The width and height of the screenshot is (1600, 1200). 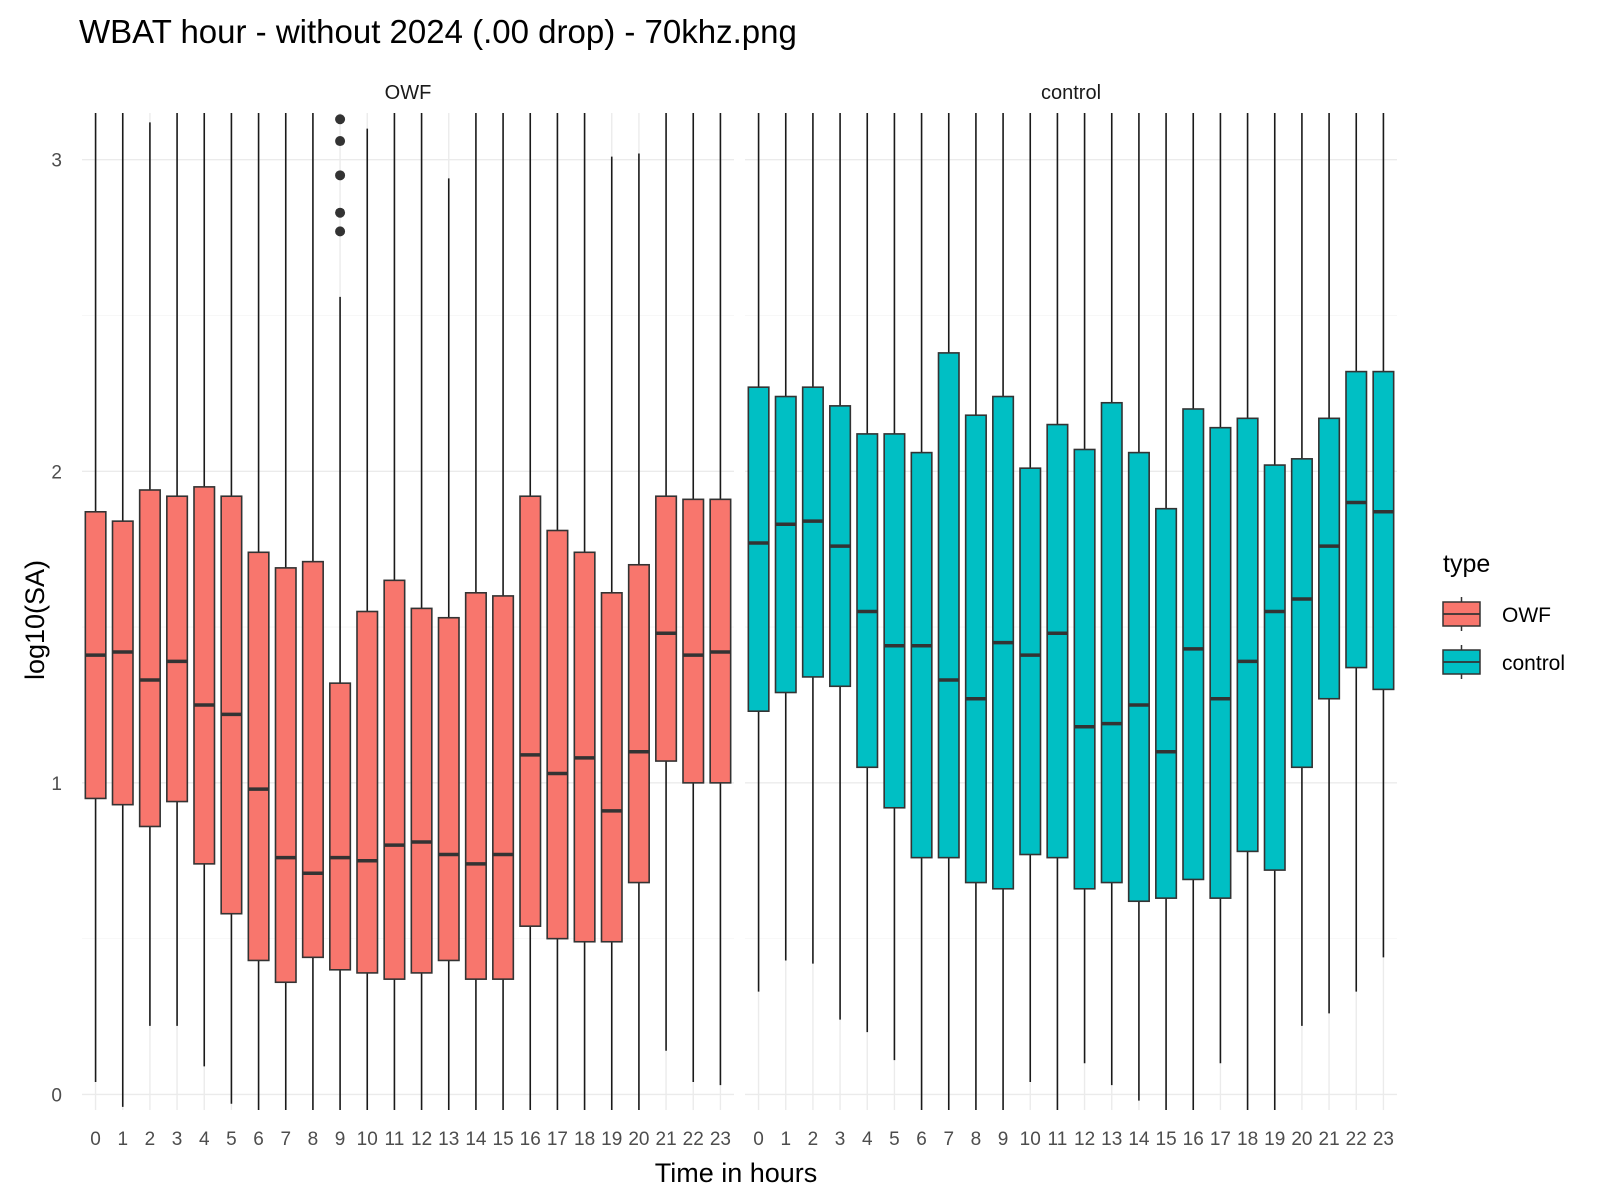 I want to click on x-tick-label: 6, so click(x=921, y=1139).